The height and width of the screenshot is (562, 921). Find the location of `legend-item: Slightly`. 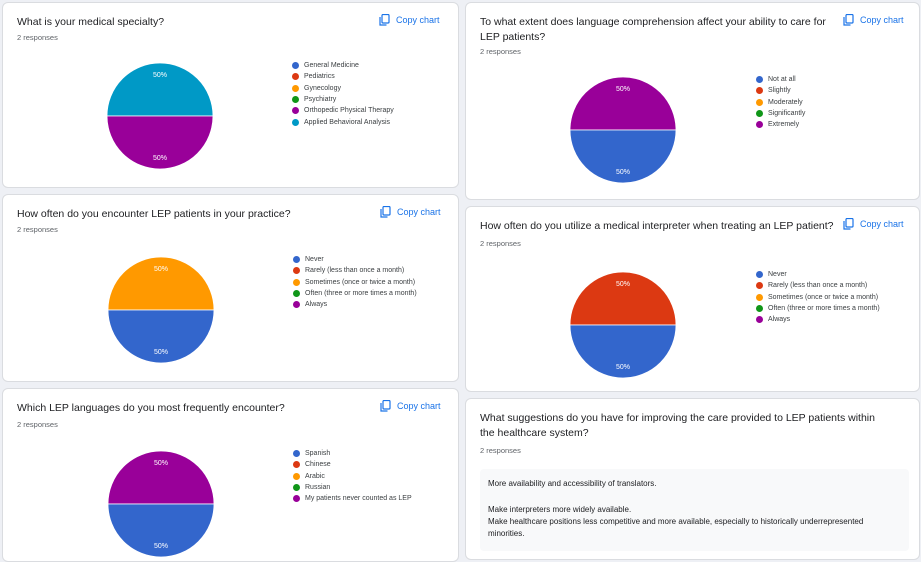

legend-item: Slightly is located at coordinates (780, 90).